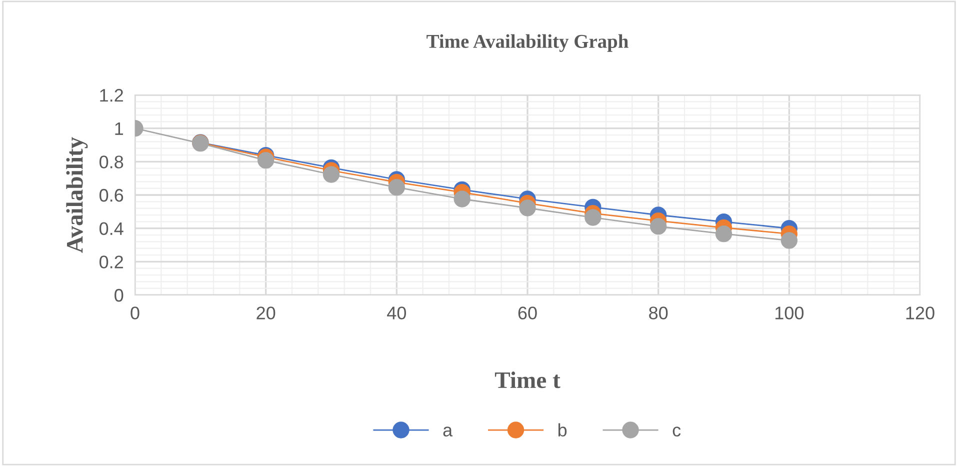 This screenshot has width=958, height=466. What do you see at coordinates (111, 262) in the screenshot?
I see `y-tick-label: 0.2` at bounding box center [111, 262].